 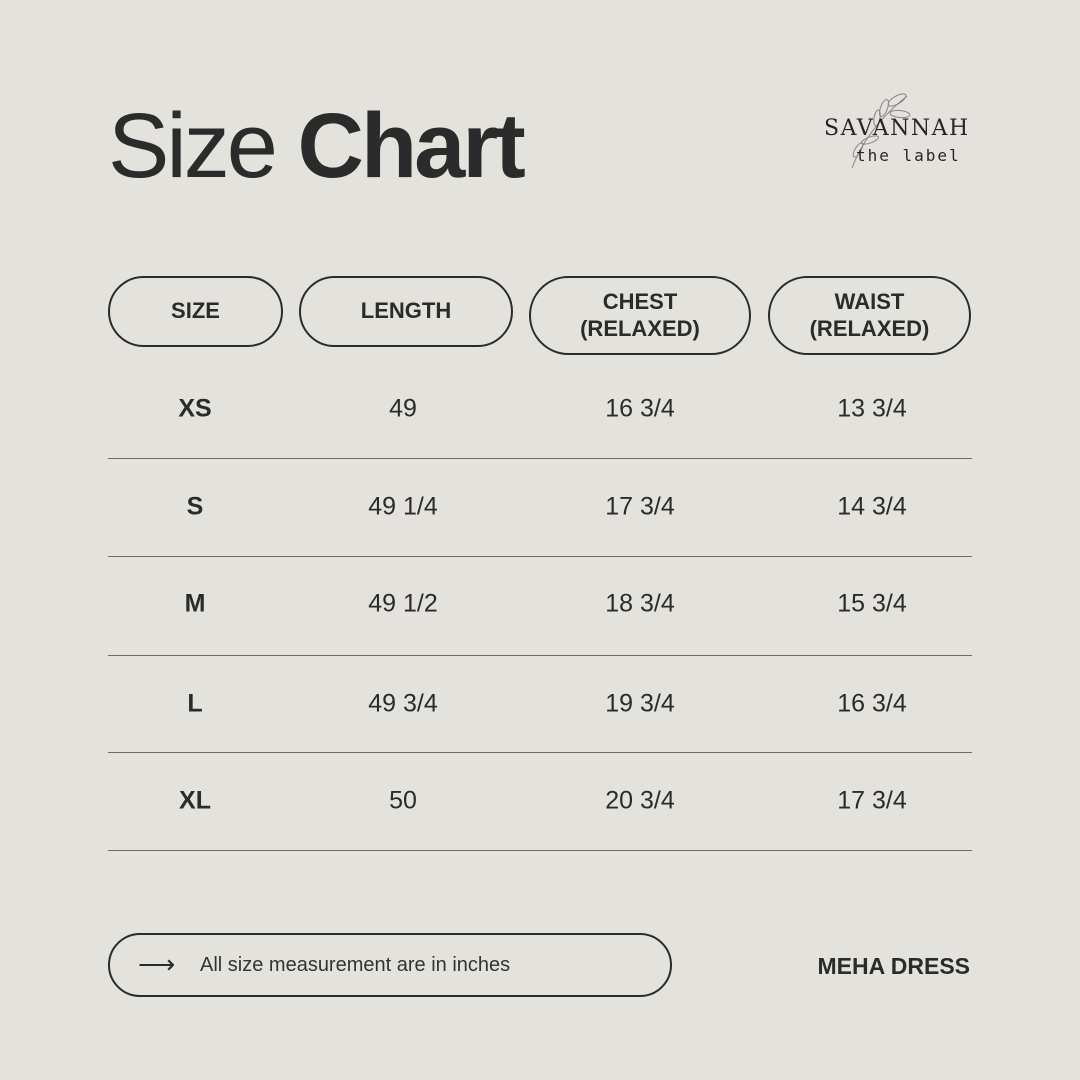 What do you see at coordinates (640, 703) in the screenshot?
I see `cell-chest: 19 3/4` at bounding box center [640, 703].